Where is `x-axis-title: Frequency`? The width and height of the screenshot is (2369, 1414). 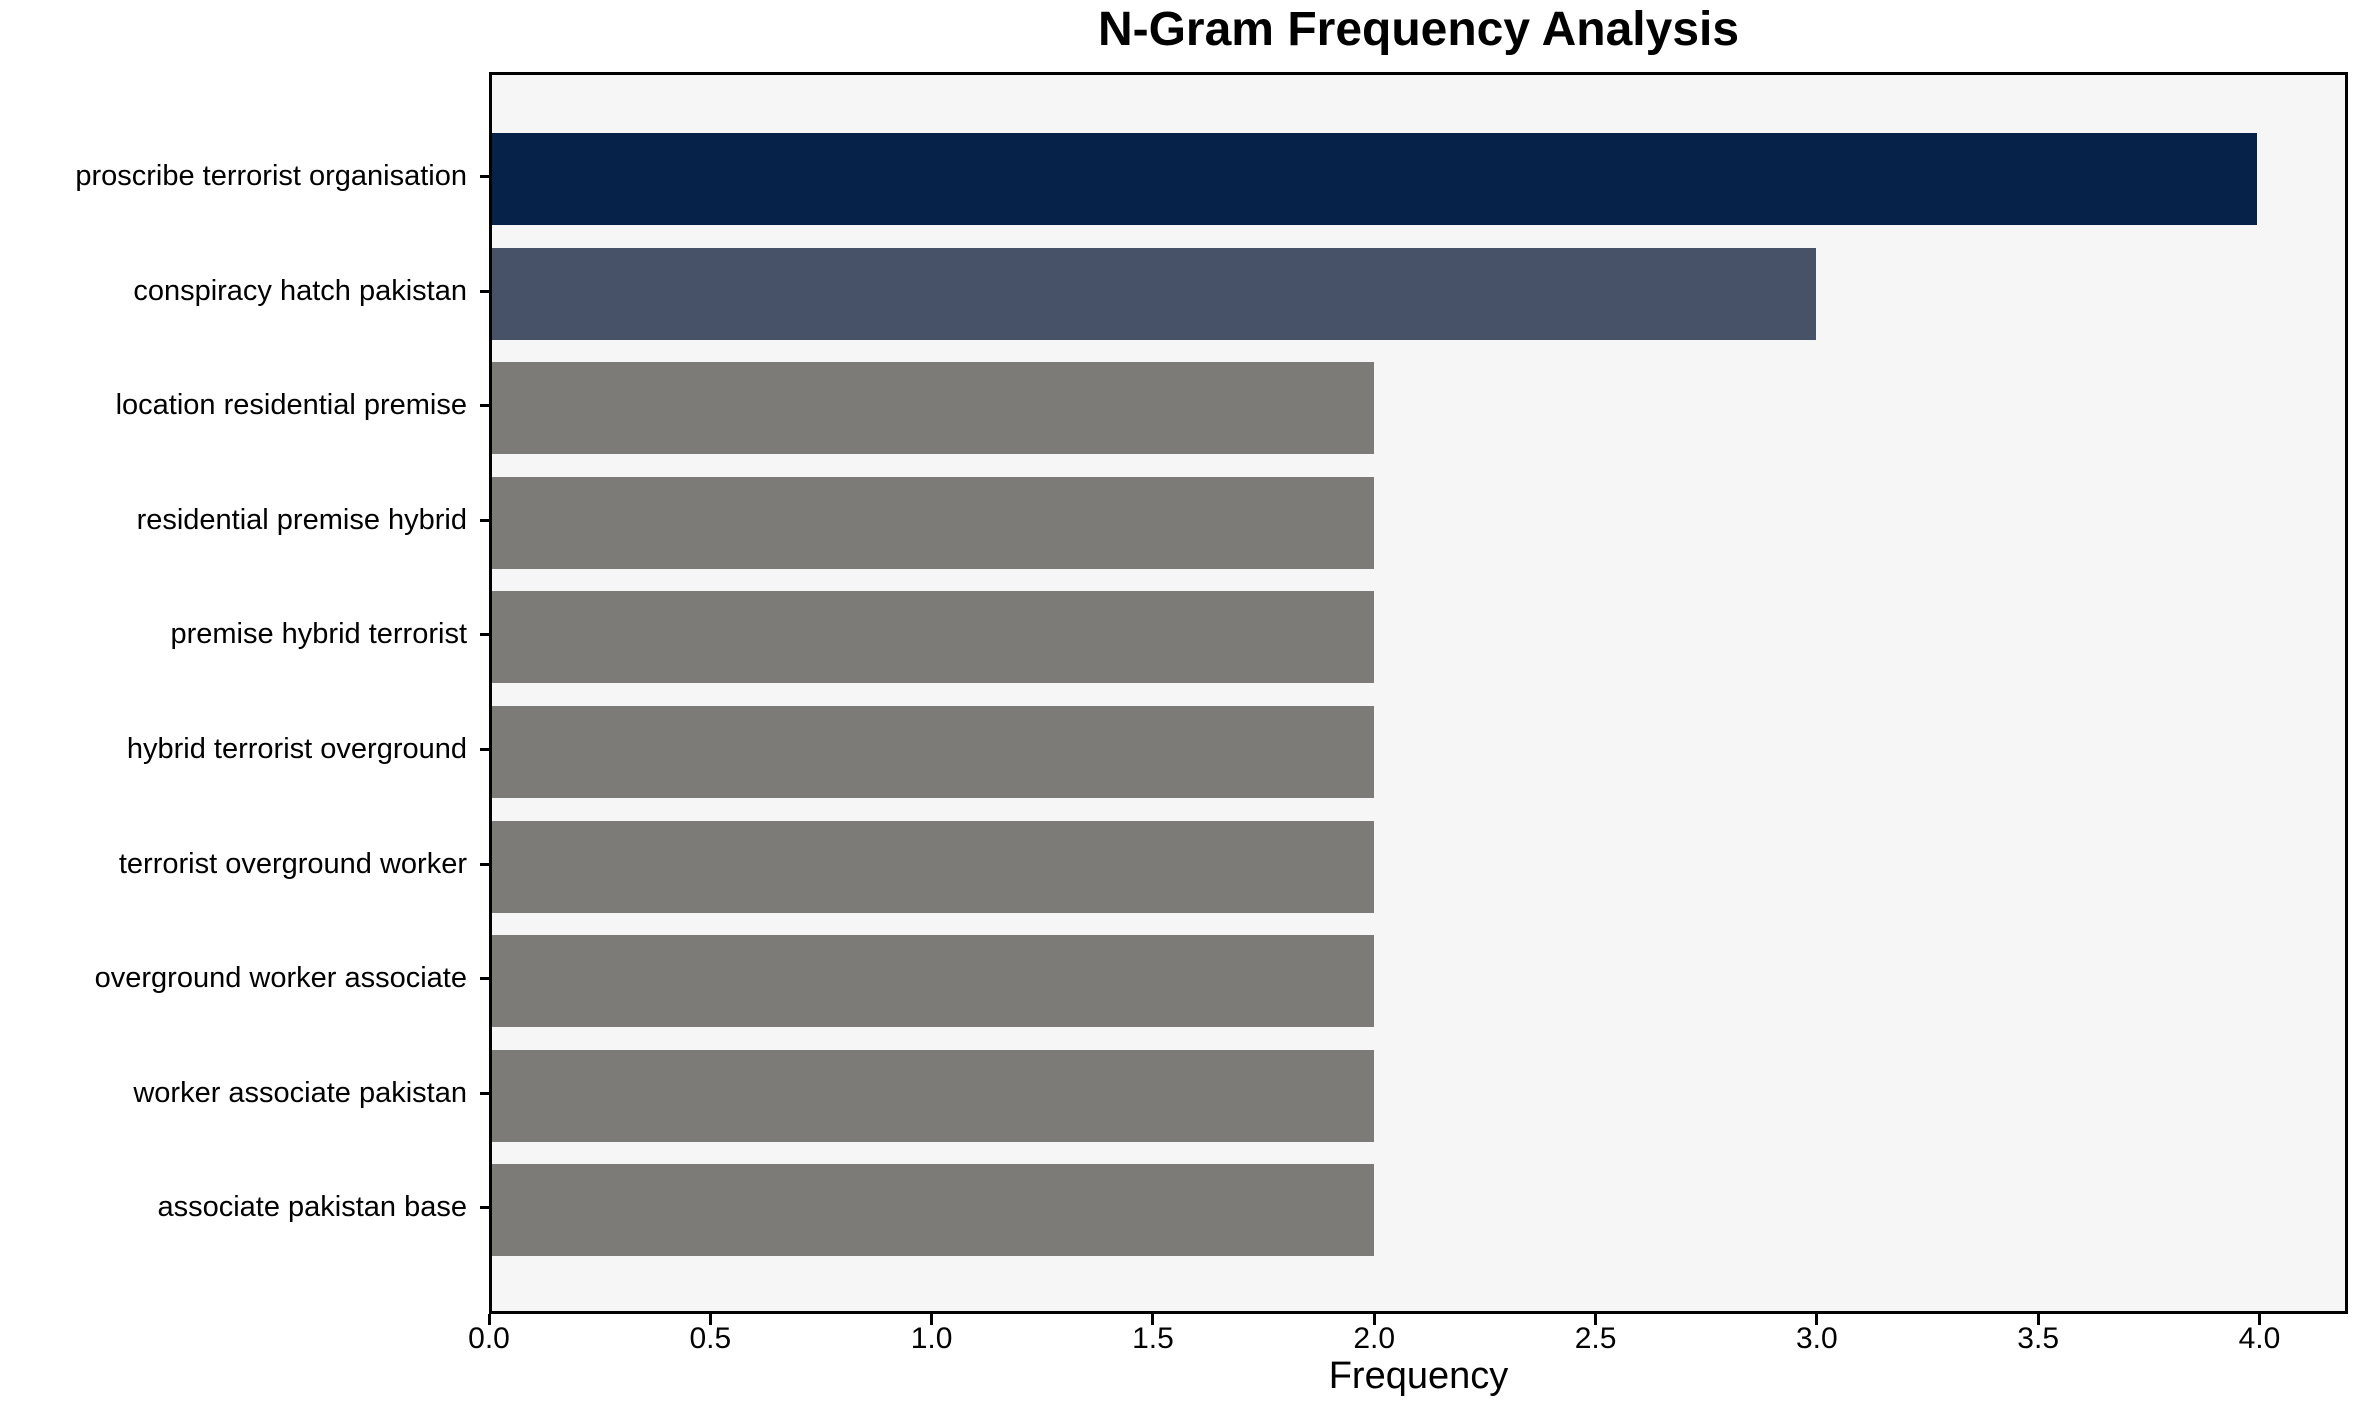
x-axis-title: Frequency is located at coordinates (1418, 1376).